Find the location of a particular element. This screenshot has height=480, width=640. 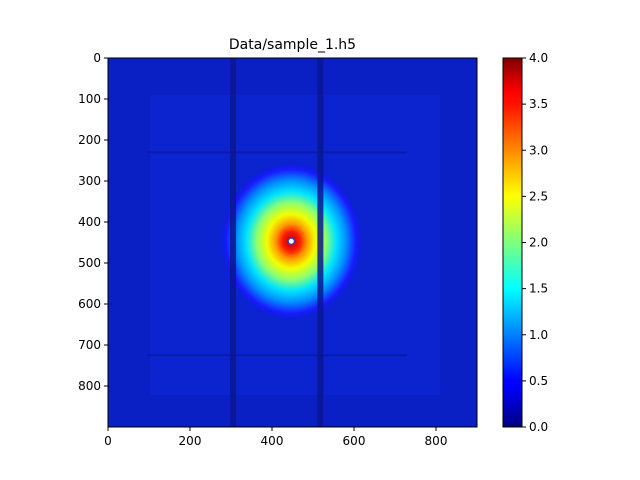

colorbar-tick-label-3: 1.5 is located at coordinates (538, 289).